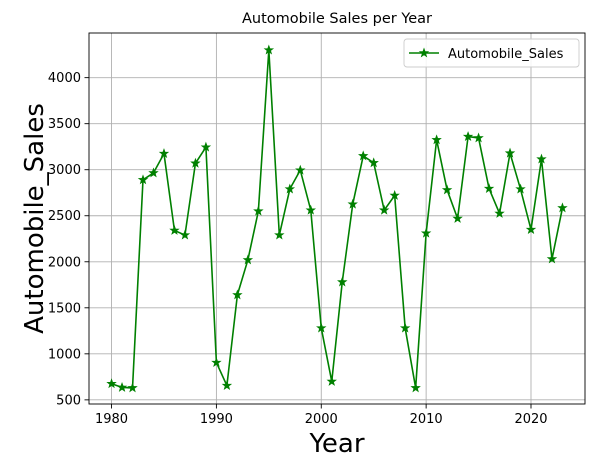  I want to click on y-tick-label: 4000, so click(64, 78).